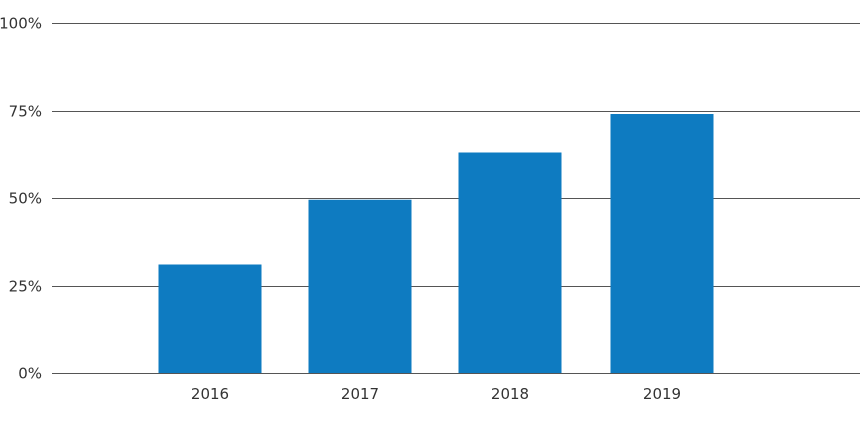  I want to click on bar-2016, so click(210, 318).